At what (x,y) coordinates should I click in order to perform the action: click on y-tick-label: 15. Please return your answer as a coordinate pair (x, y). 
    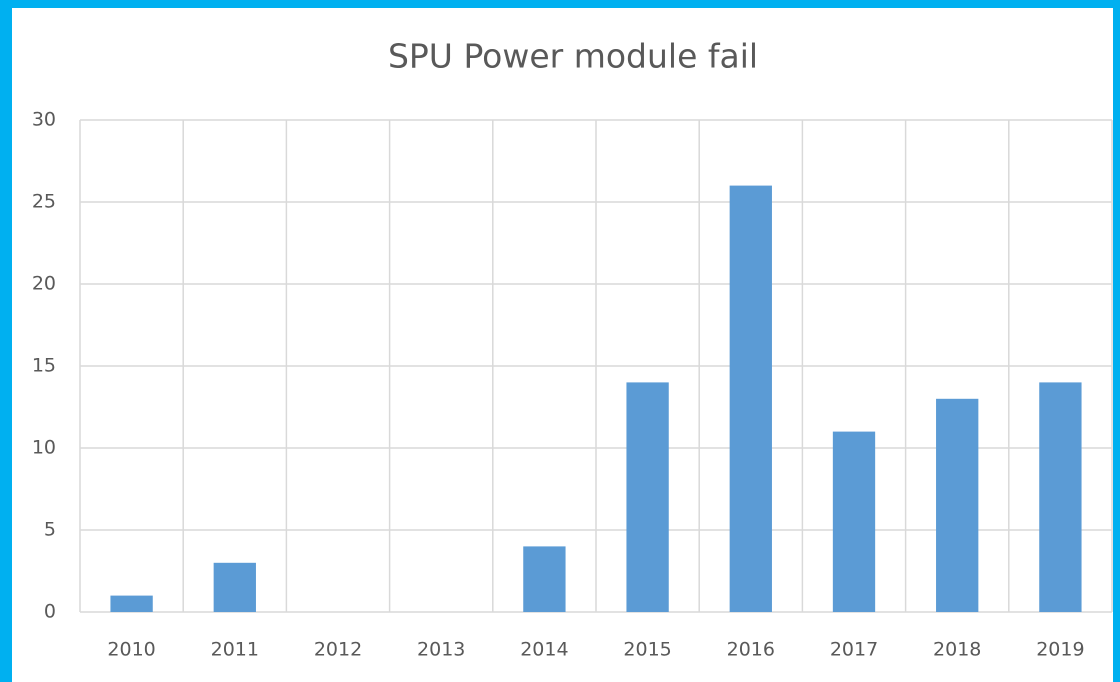
    Looking at the image, I should click on (44, 366).